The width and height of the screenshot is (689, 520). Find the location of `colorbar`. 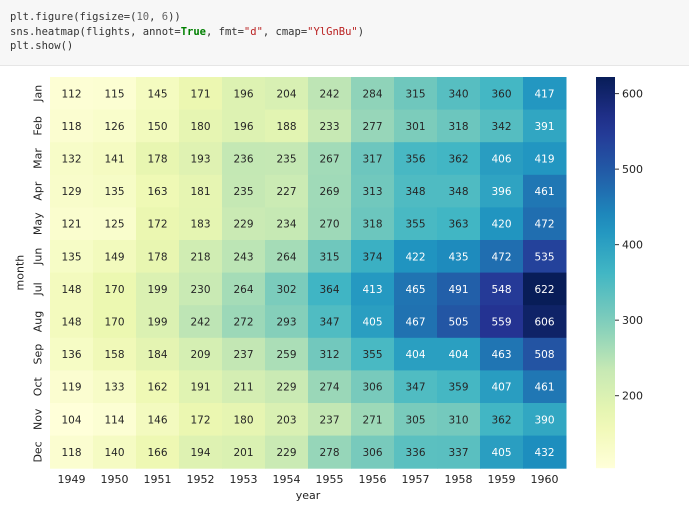

colorbar is located at coordinates (605, 273).